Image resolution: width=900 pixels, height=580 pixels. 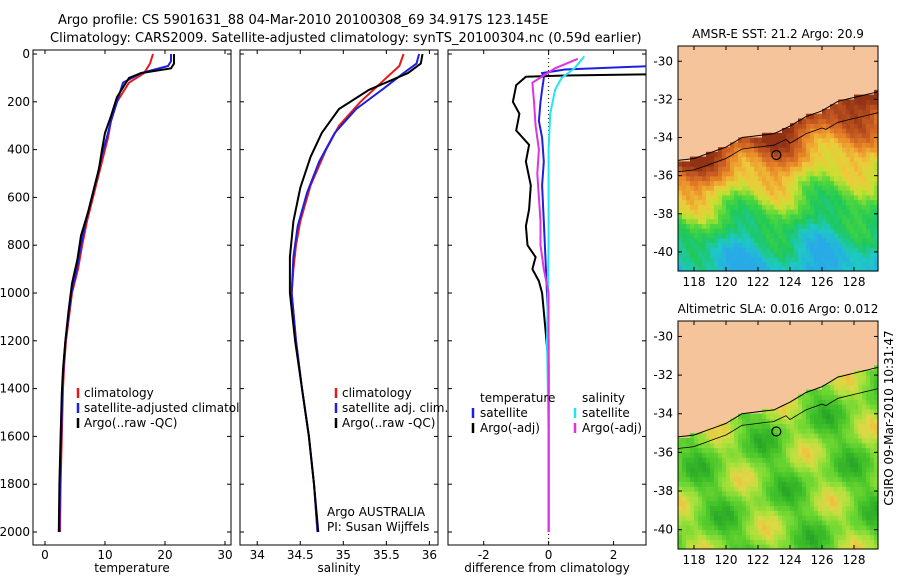 I want to click on y-tick-label: 800, so click(x=18, y=245).